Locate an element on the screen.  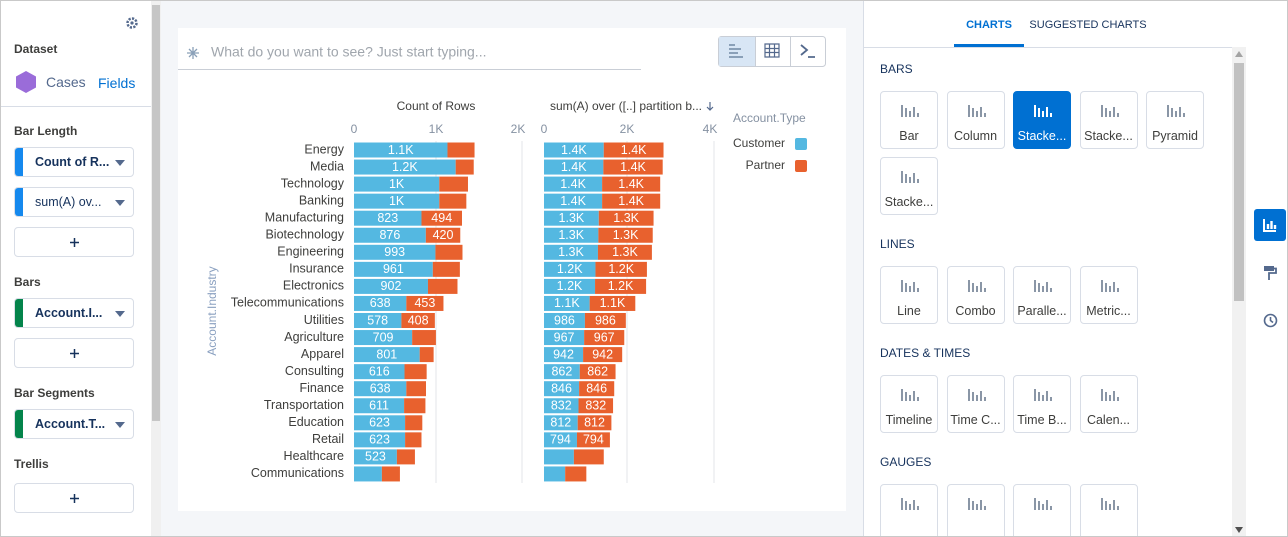
plus-icon is located at coordinates (74, 498).